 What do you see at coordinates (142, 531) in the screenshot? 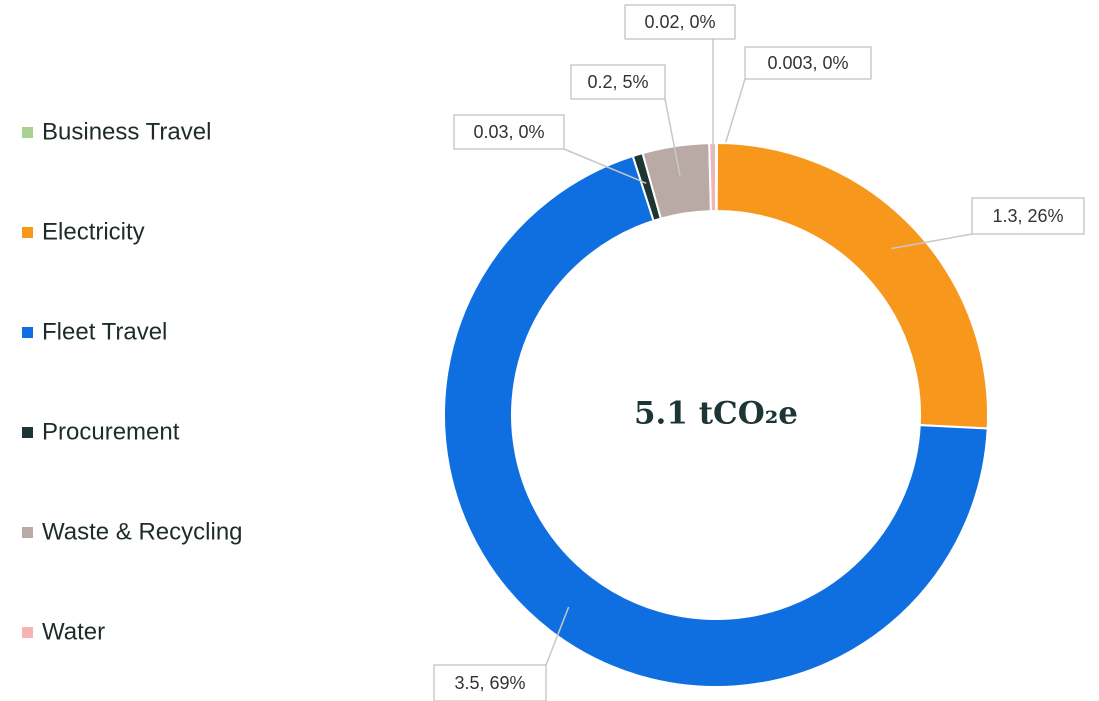
I see `legend-label: Waste & Recycling` at bounding box center [142, 531].